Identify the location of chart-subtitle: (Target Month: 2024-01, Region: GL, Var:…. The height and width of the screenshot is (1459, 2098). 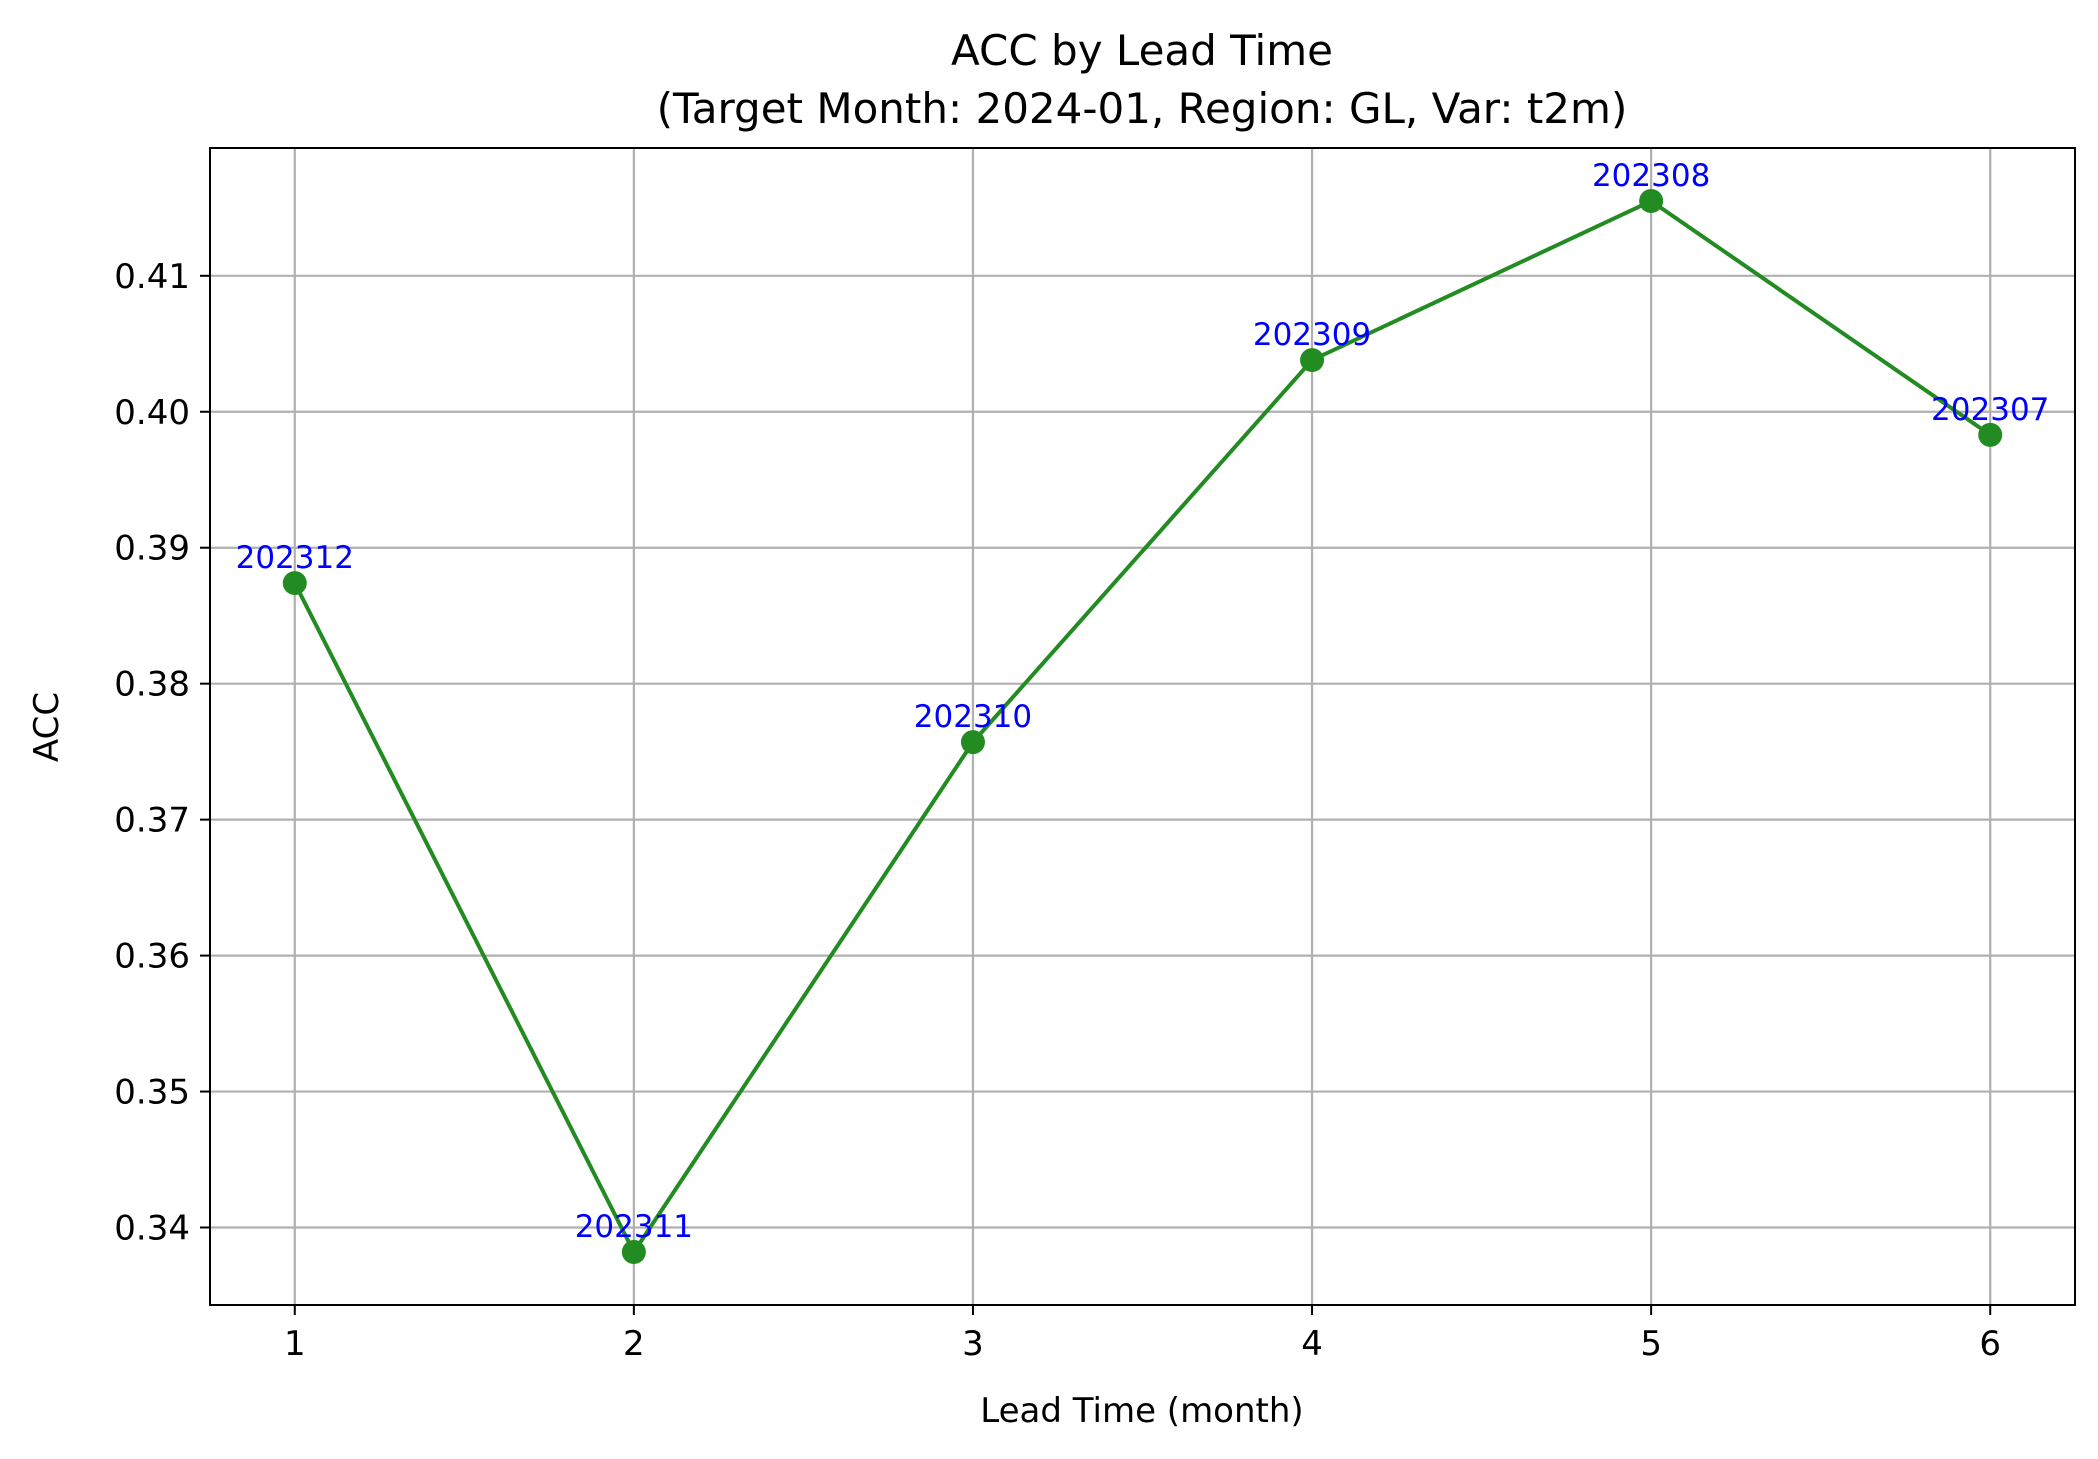
(1142, 108).